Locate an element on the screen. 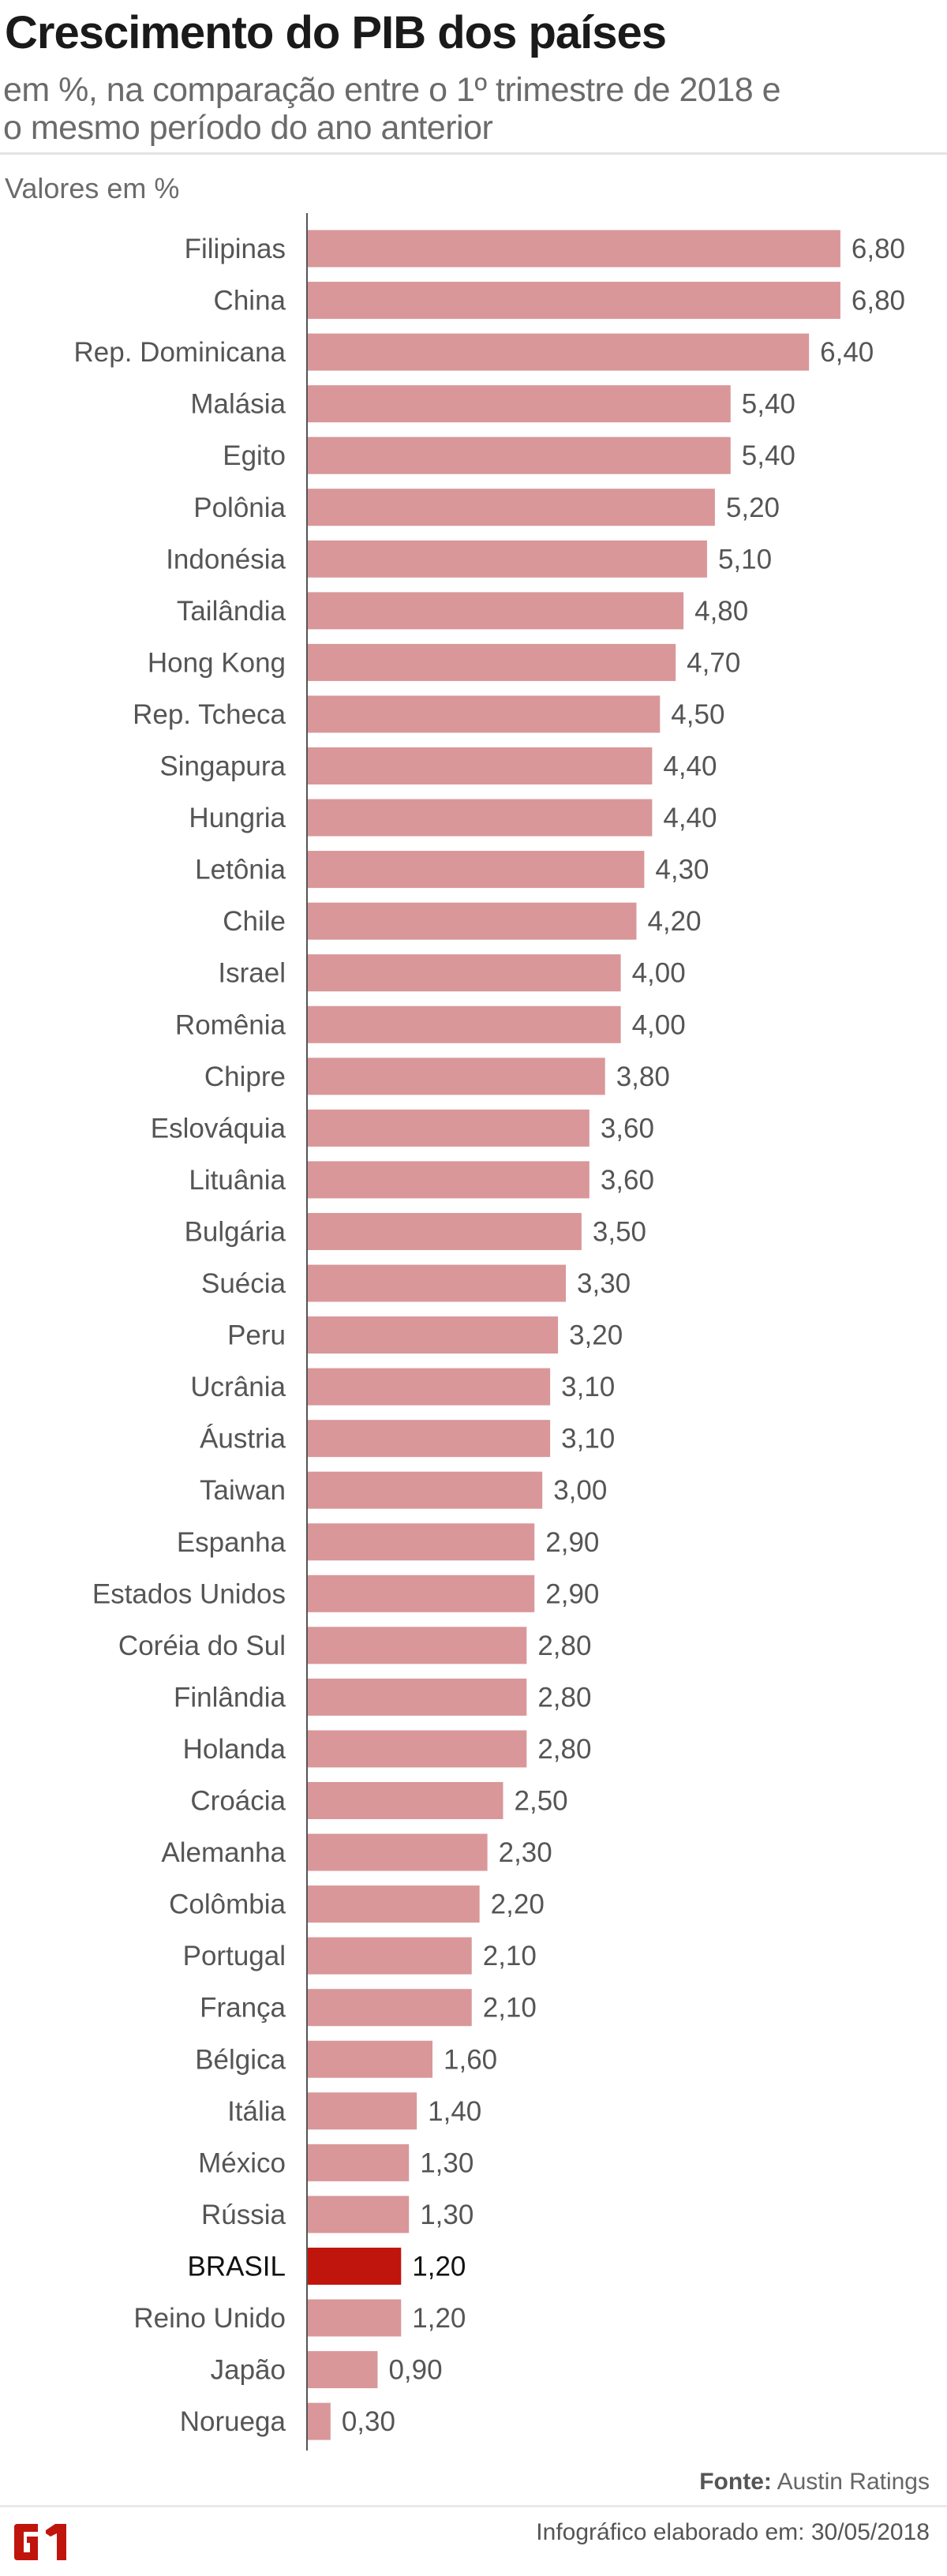  category-label: Espanha is located at coordinates (231, 1542).